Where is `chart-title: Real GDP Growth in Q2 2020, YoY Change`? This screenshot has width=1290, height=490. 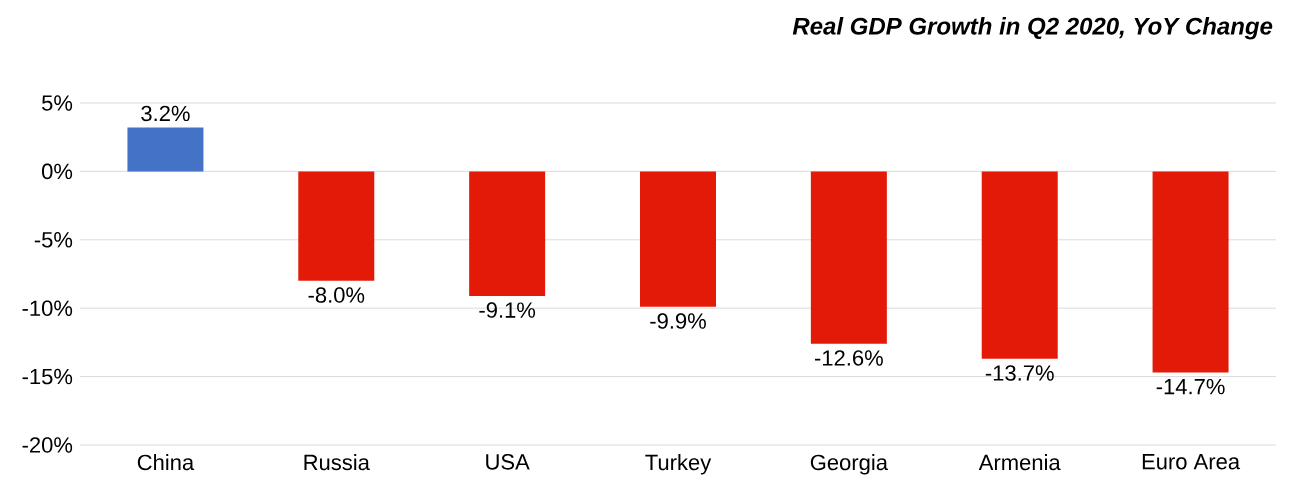
chart-title: Real GDP Growth in Q2 2020, YoY Change is located at coordinates (1032, 28).